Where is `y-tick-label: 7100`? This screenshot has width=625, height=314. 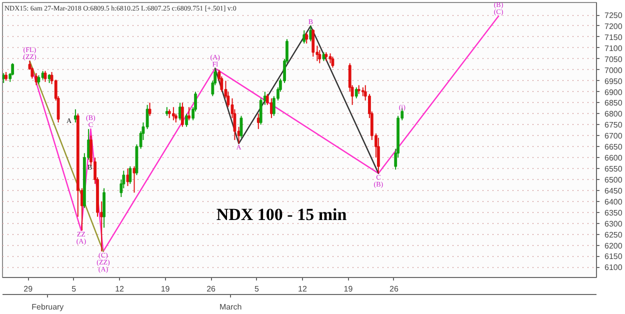 y-tick-label: 7100 is located at coordinates (613, 48).